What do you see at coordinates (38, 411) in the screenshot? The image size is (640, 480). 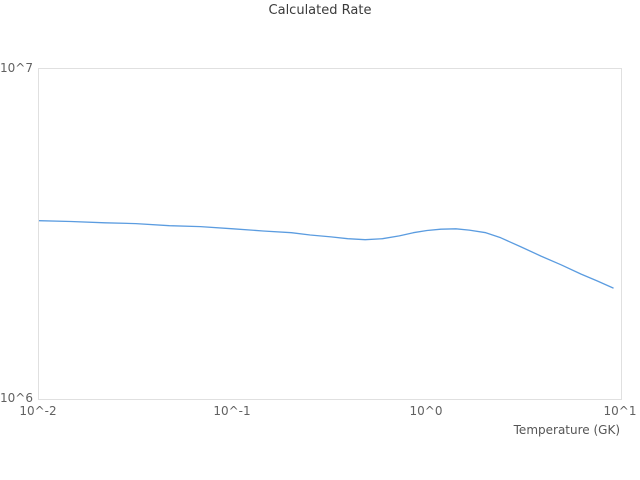 I see `x-tick-label: 10^-2` at bounding box center [38, 411].